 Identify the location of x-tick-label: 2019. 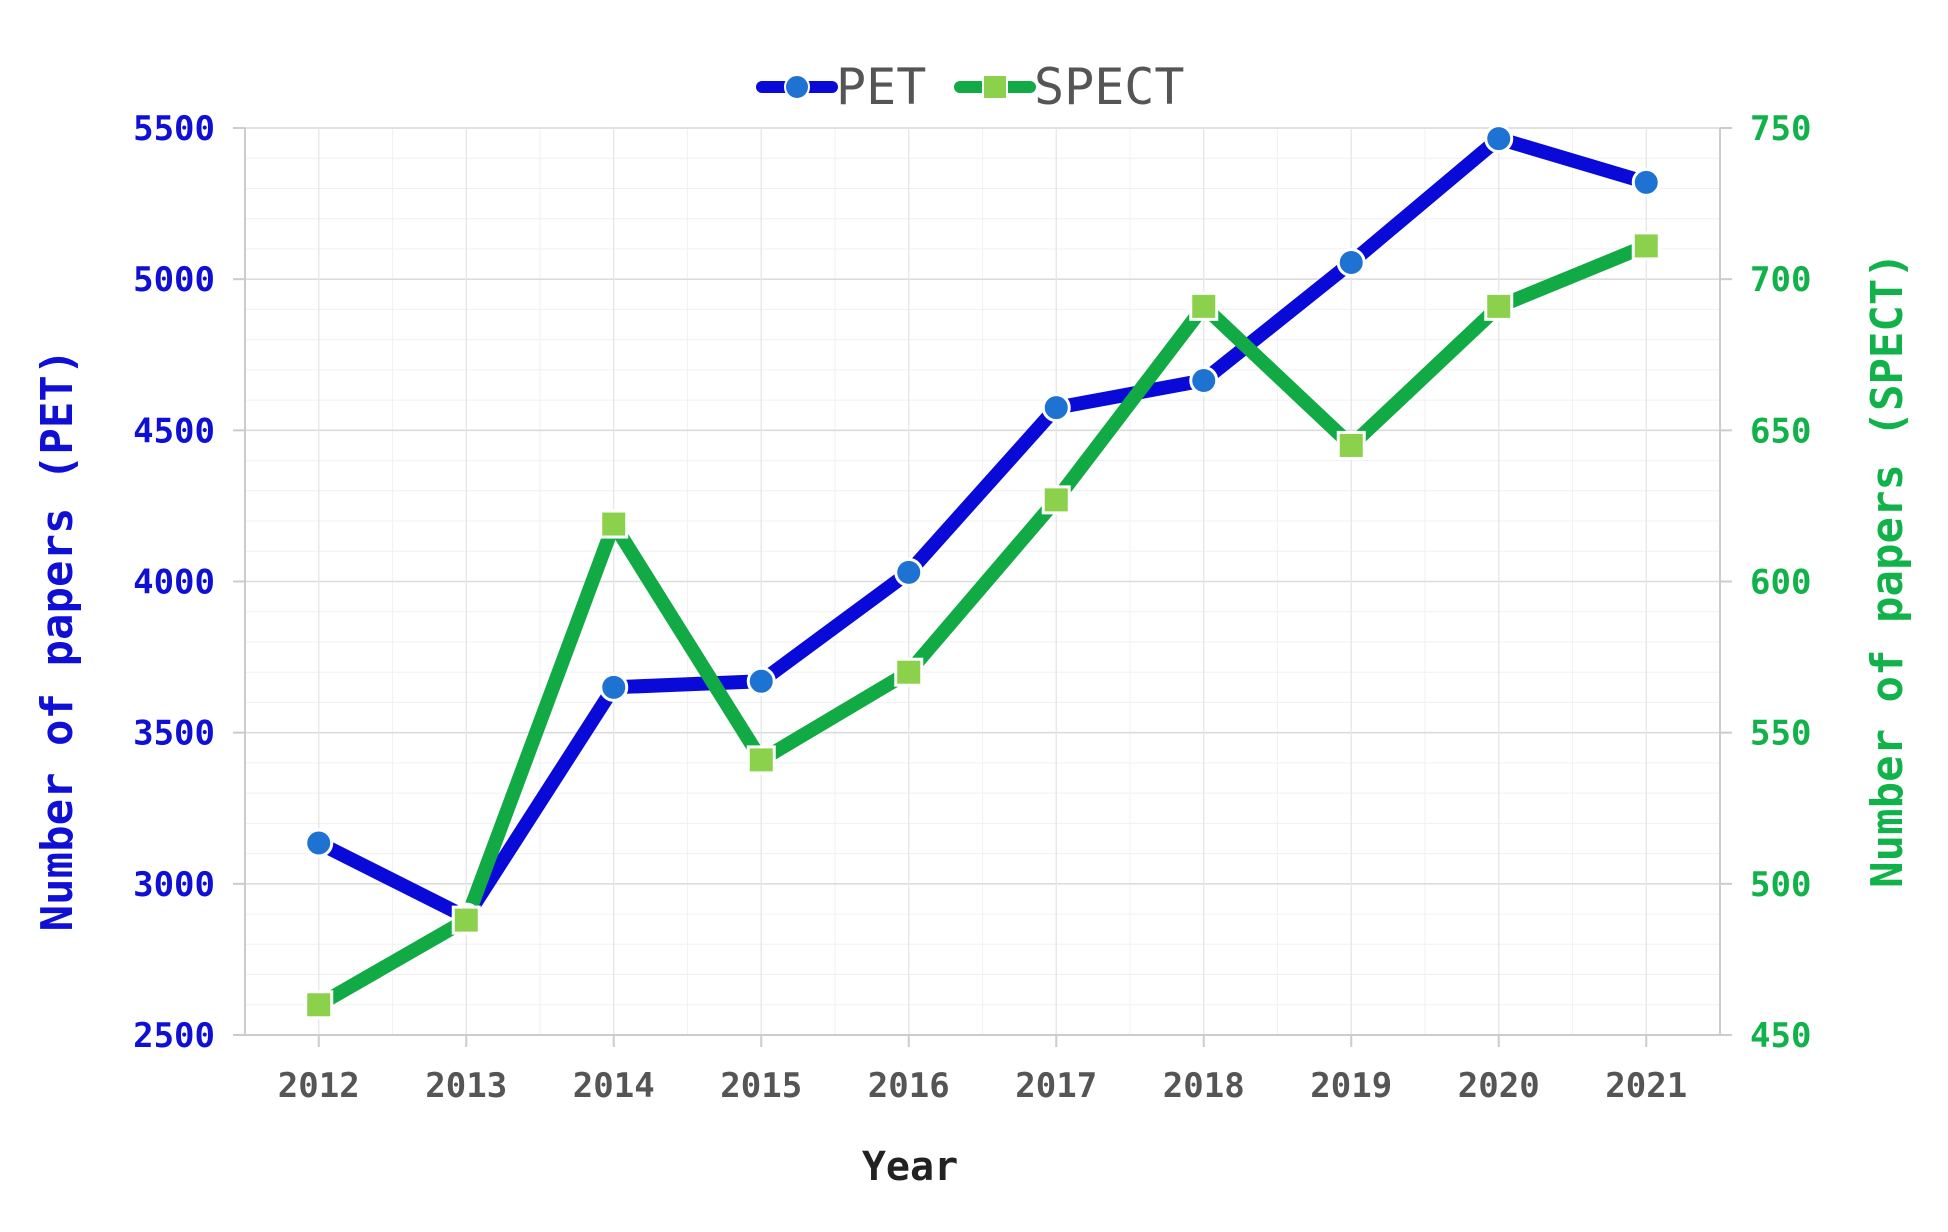
(1351, 1086).